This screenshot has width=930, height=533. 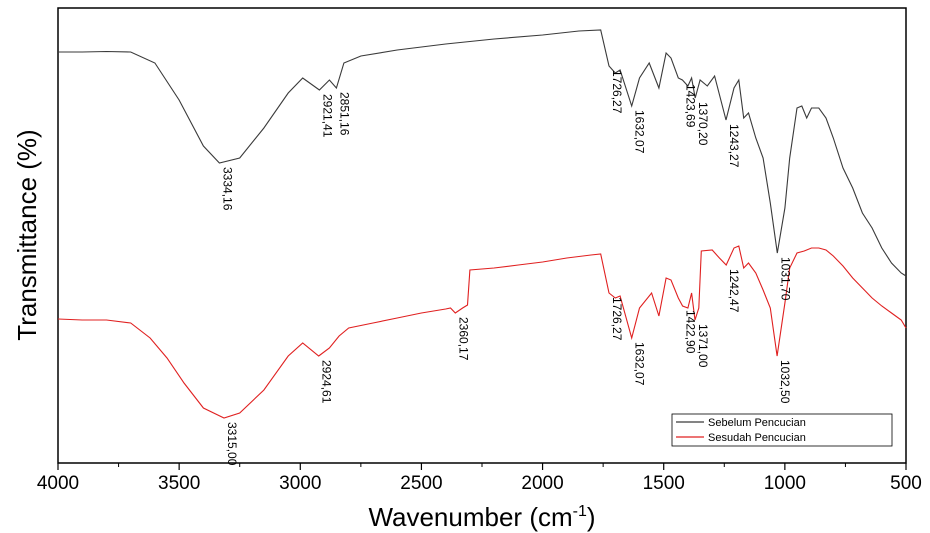 What do you see at coordinates (785, 382) in the screenshot?
I see `peak-label: 1032,50` at bounding box center [785, 382].